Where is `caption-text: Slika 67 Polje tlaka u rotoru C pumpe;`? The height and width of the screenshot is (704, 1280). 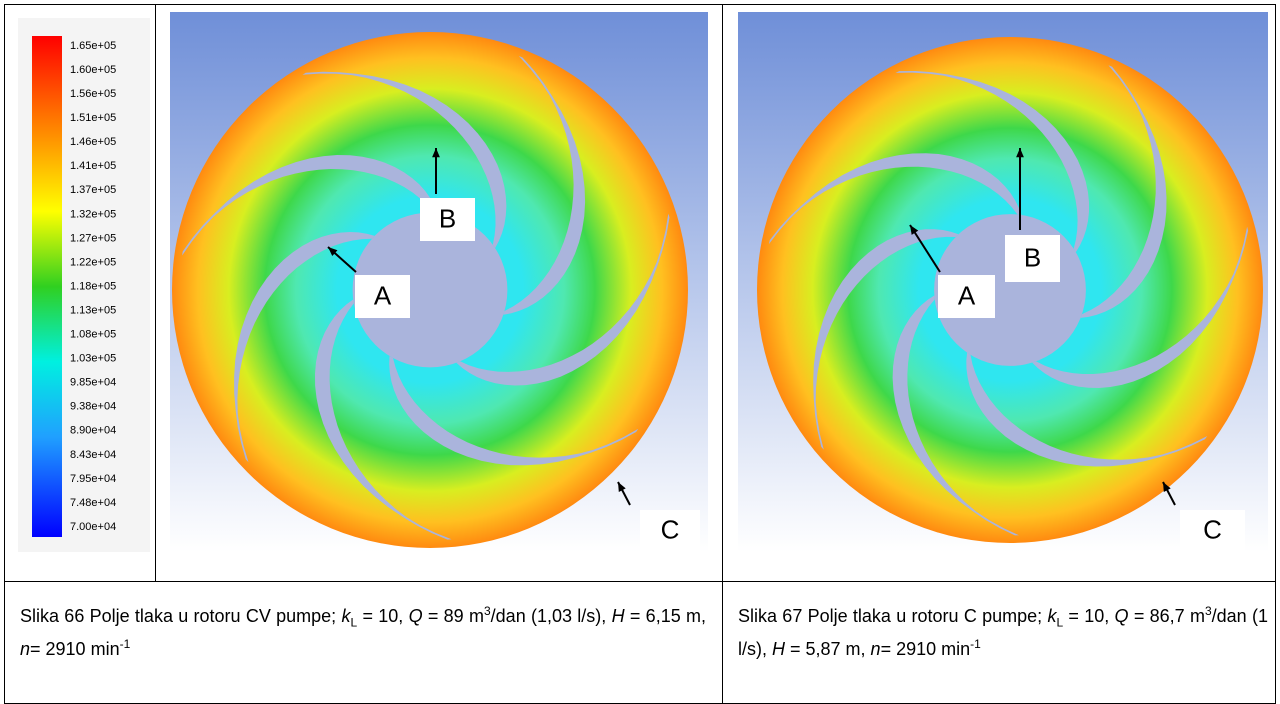 caption-text: Slika 67 Polje tlaka u rotoru C pumpe; is located at coordinates (893, 616).